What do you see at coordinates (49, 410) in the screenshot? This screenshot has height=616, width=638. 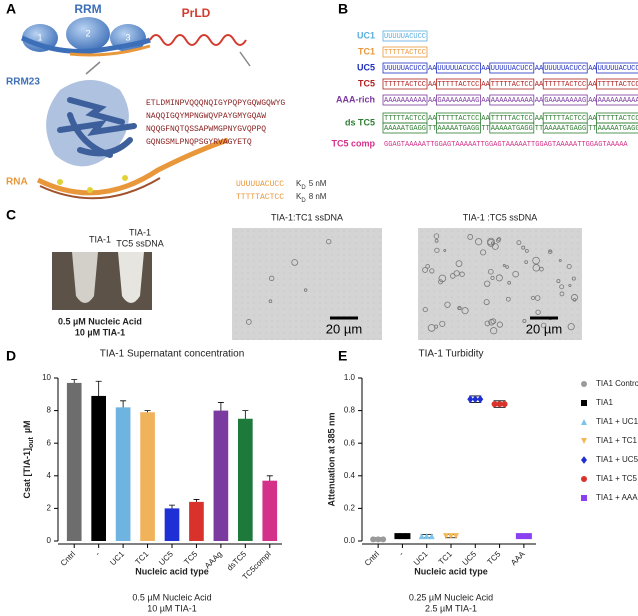 I see `y-tick-label: 8` at bounding box center [49, 410].